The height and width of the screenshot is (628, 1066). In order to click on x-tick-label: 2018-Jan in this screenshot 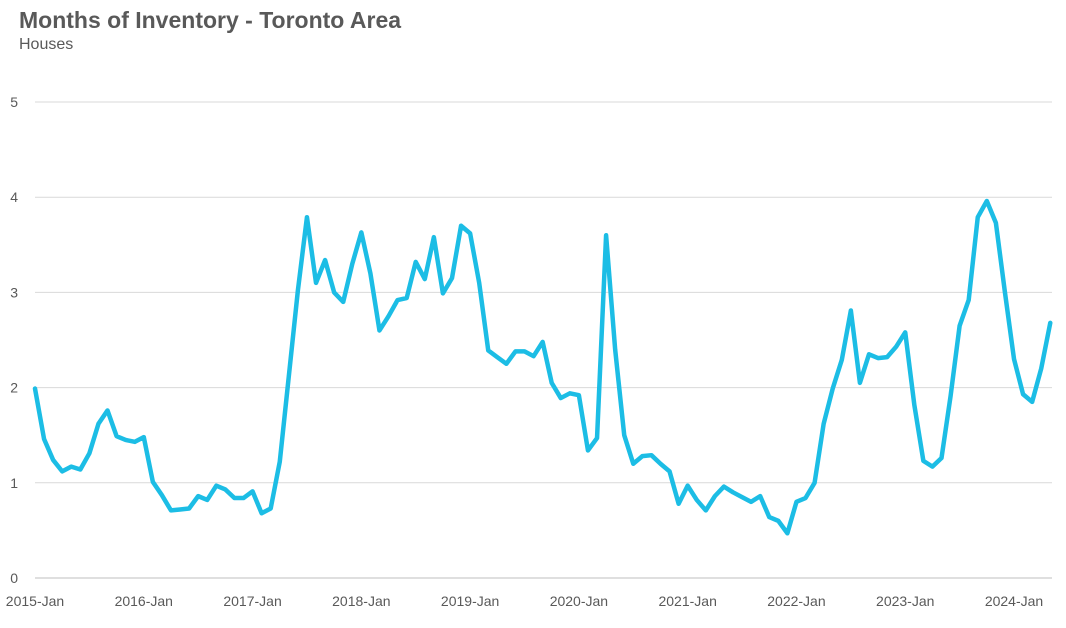, I will do `click(361, 601)`.